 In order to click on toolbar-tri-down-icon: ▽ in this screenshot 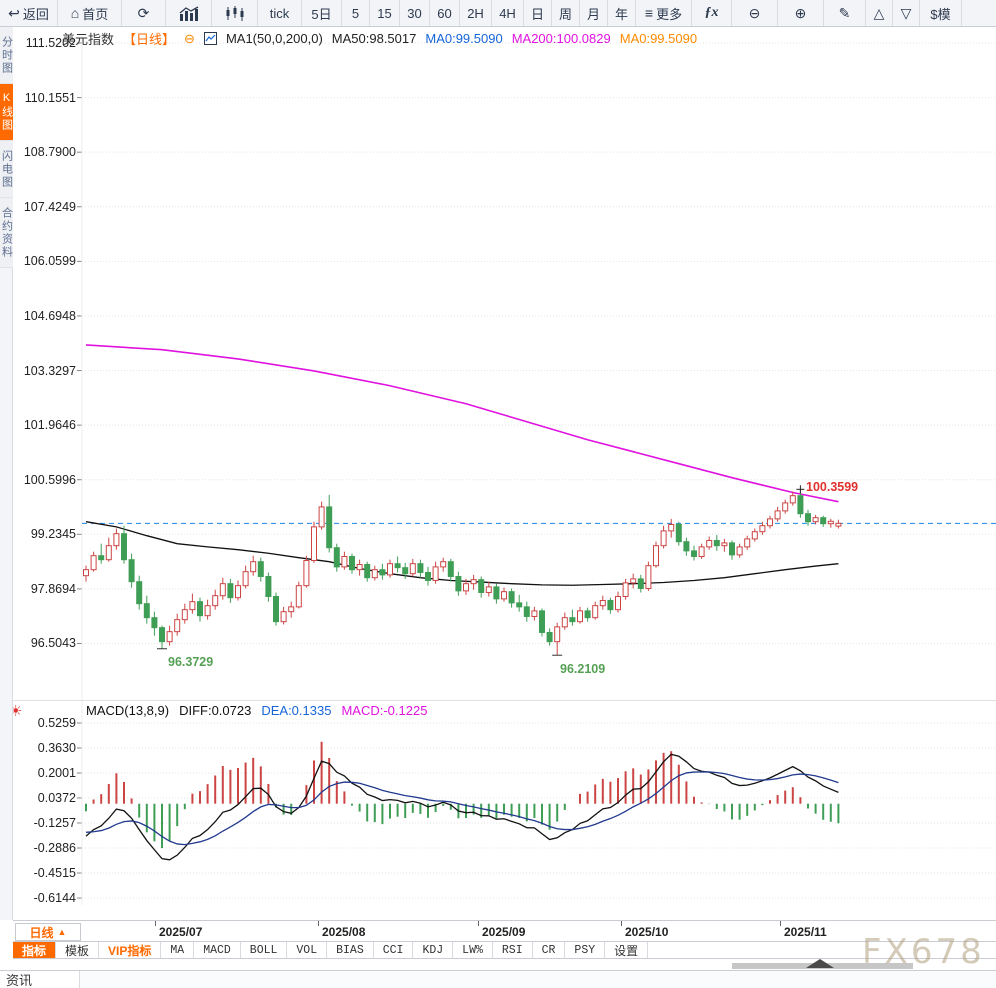, I will do `click(906, 13)`.